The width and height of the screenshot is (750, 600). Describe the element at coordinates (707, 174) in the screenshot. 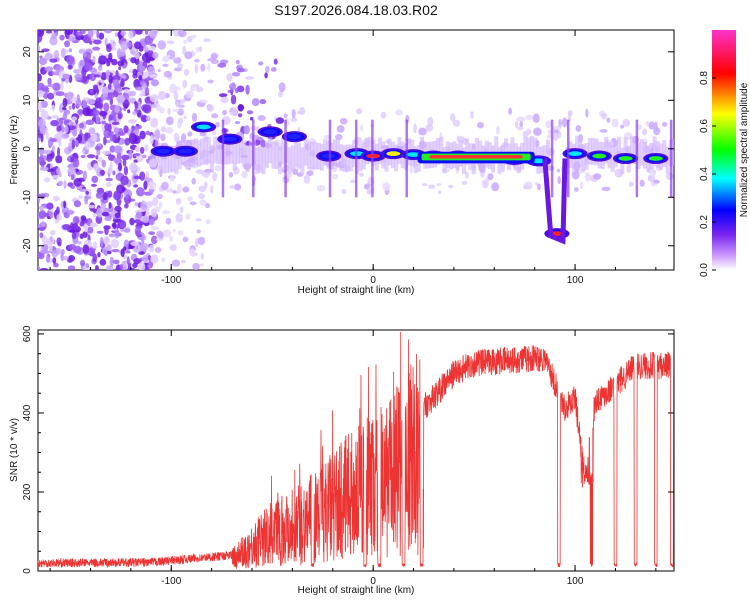

I see `colorbar-ticks: 0.0 0.2 0.4 0.6 0.8` at that location.